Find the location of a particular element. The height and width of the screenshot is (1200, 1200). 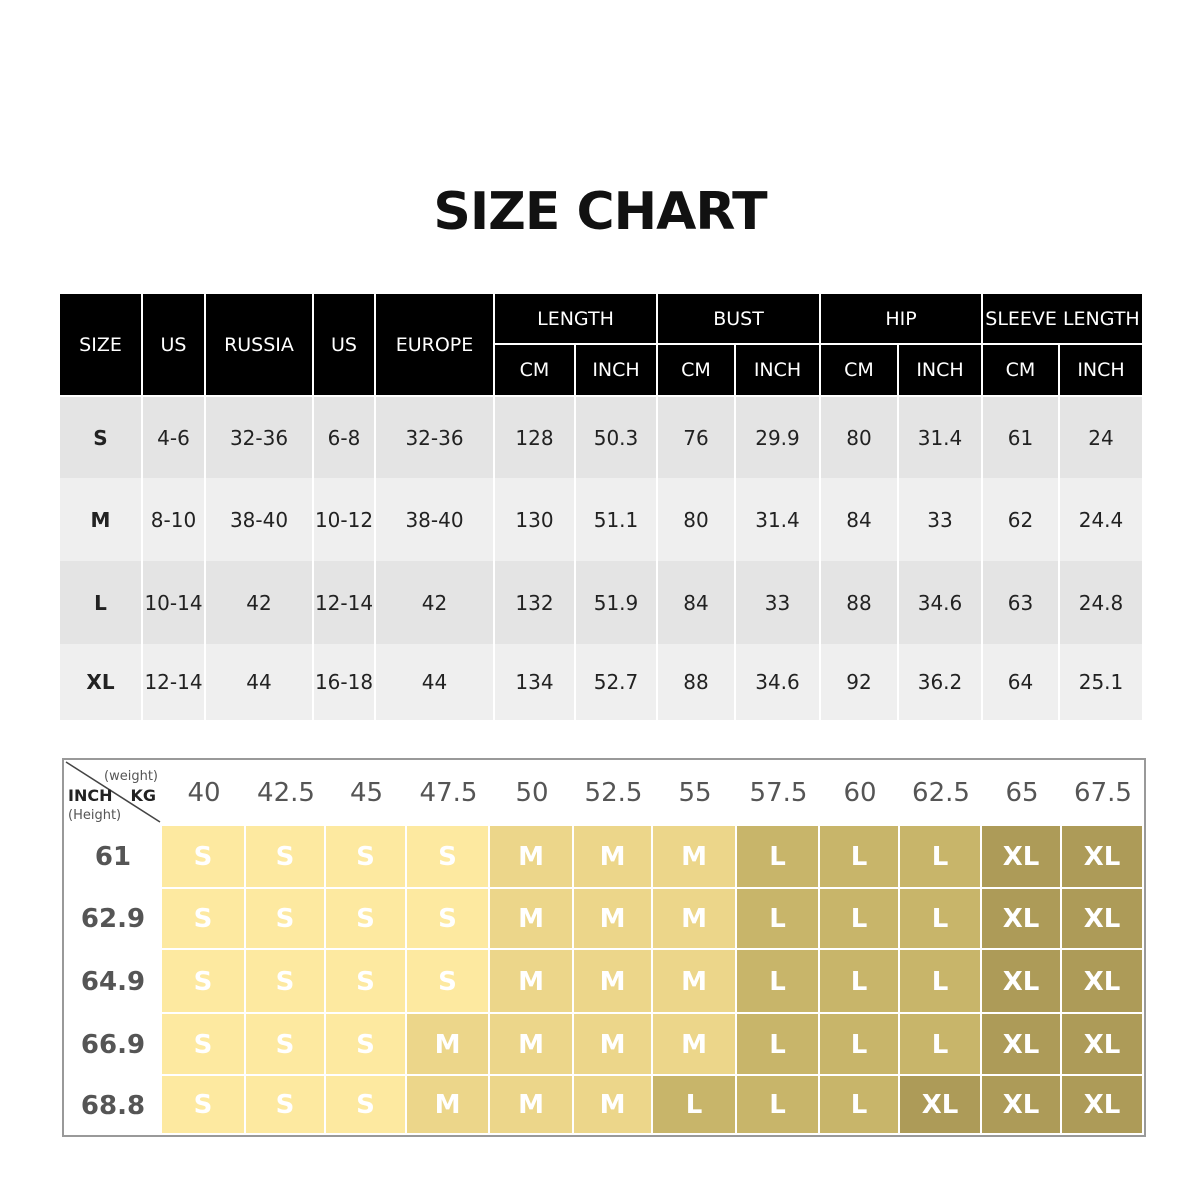

header-us: US is located at coordinates (344, 345).